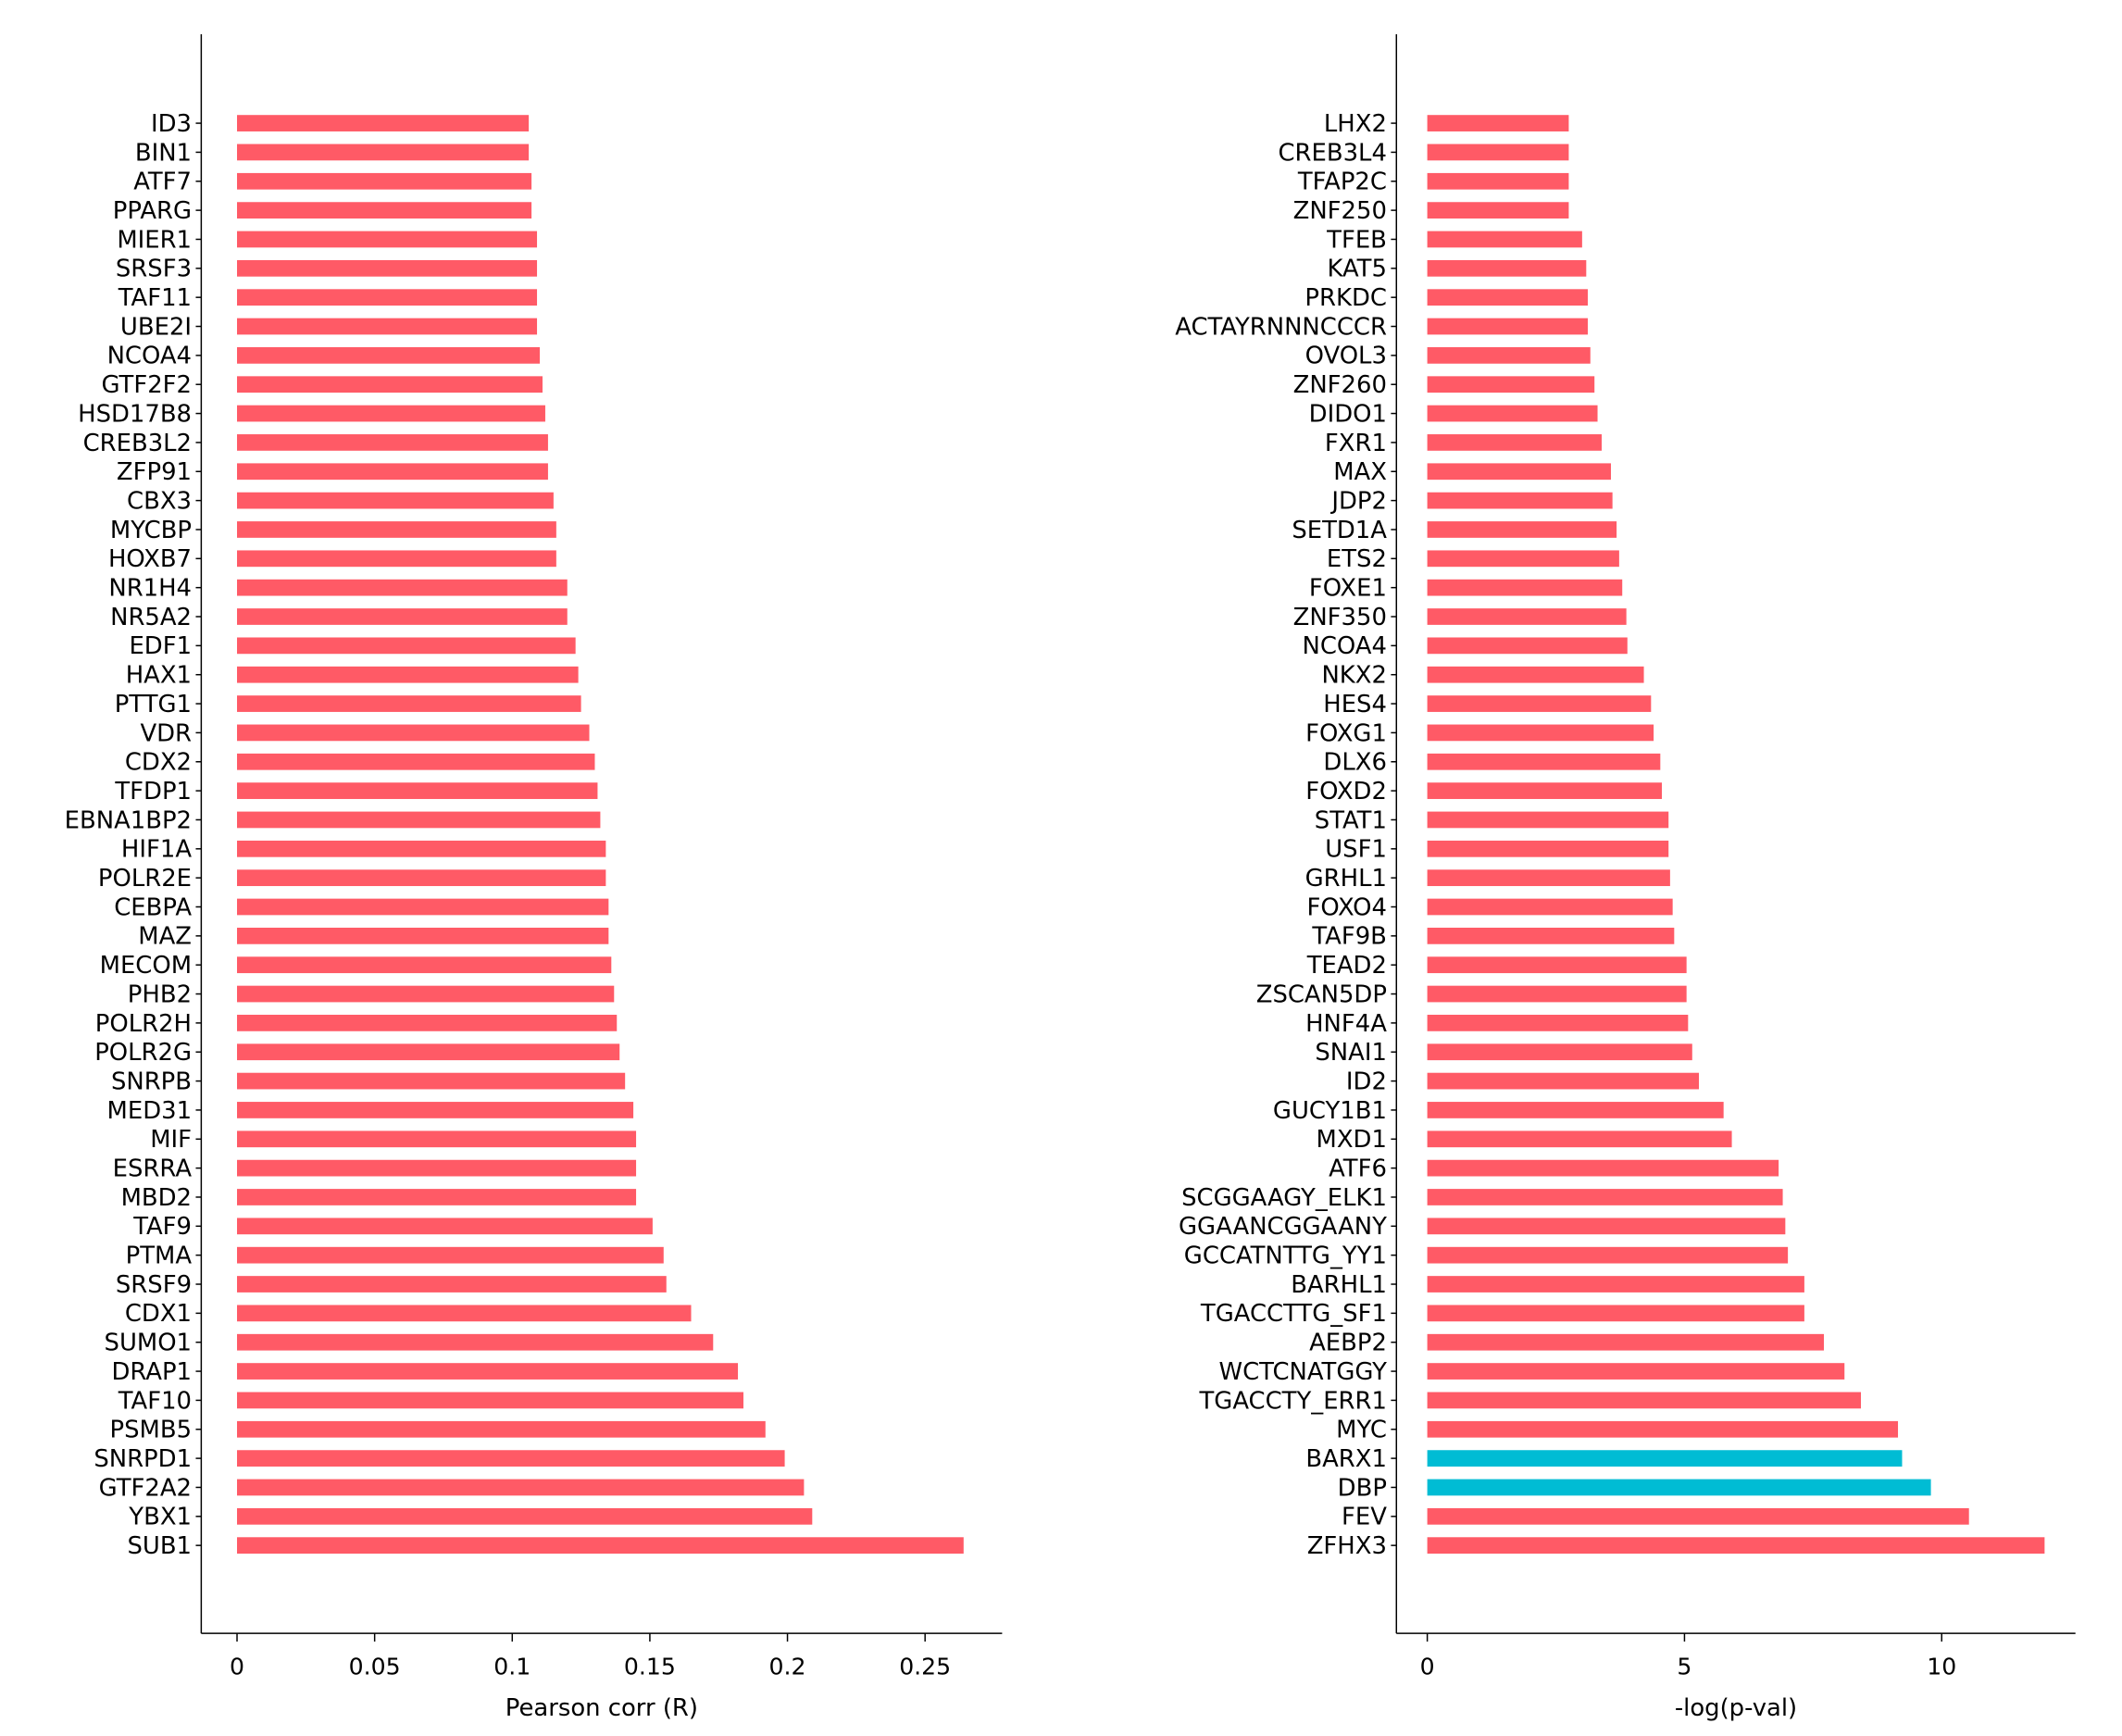 This screenshot has width=2122, height=1736. I want to click on bar-ube2i, so click(387, 326).